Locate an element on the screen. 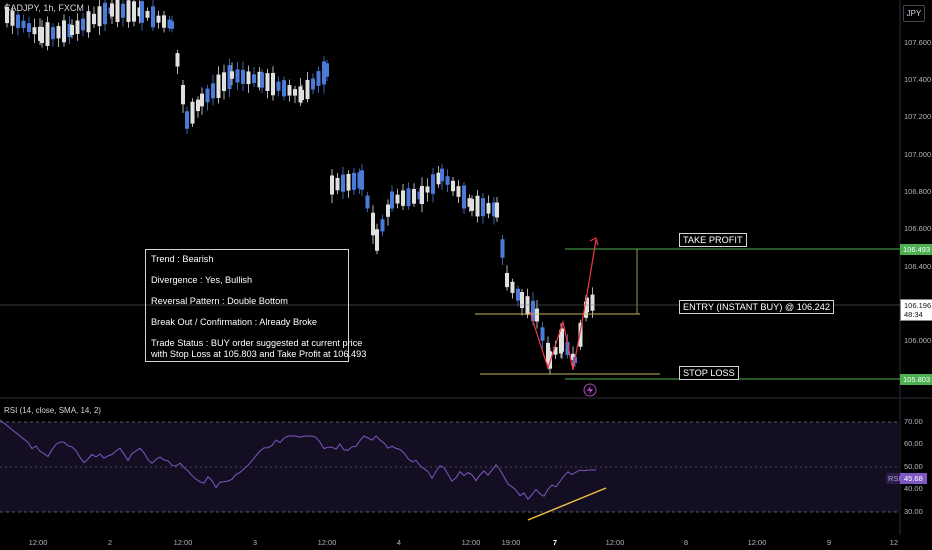 The height and width of the screenshot is (550, 932). stop-loss-price-label: 105.803 is located at coordinates (916, 379).